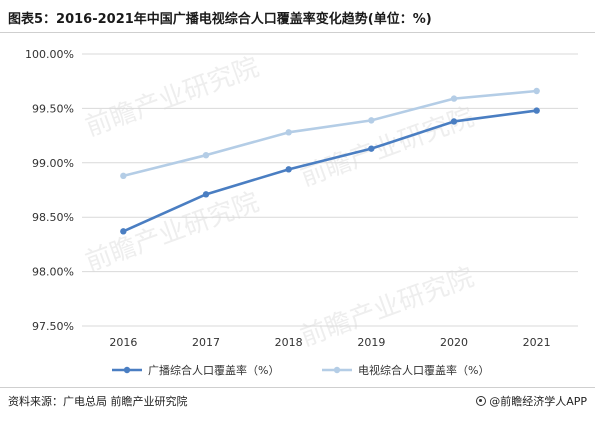 The height and width of the screenshot is (421, 595). Describe the element at coordinates (53, 163) in the screenshot. I see `y-tick-label-3: 99.00%` at that location.